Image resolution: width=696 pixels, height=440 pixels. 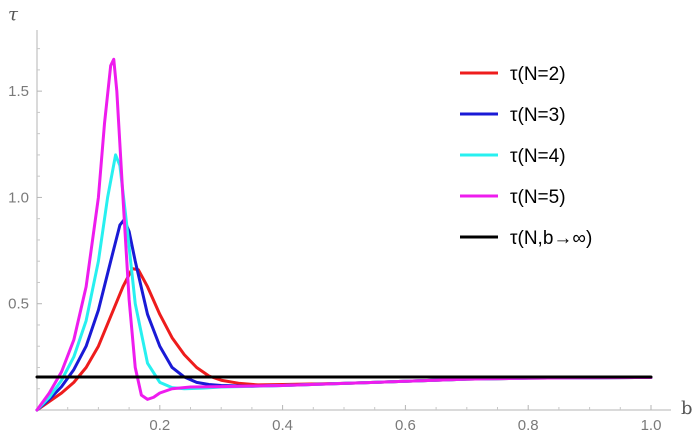 What do you see at coordinates (651, 425) in the screenshot?
I see `x-tick-label: 1.0` at bounding box center [651, 425].